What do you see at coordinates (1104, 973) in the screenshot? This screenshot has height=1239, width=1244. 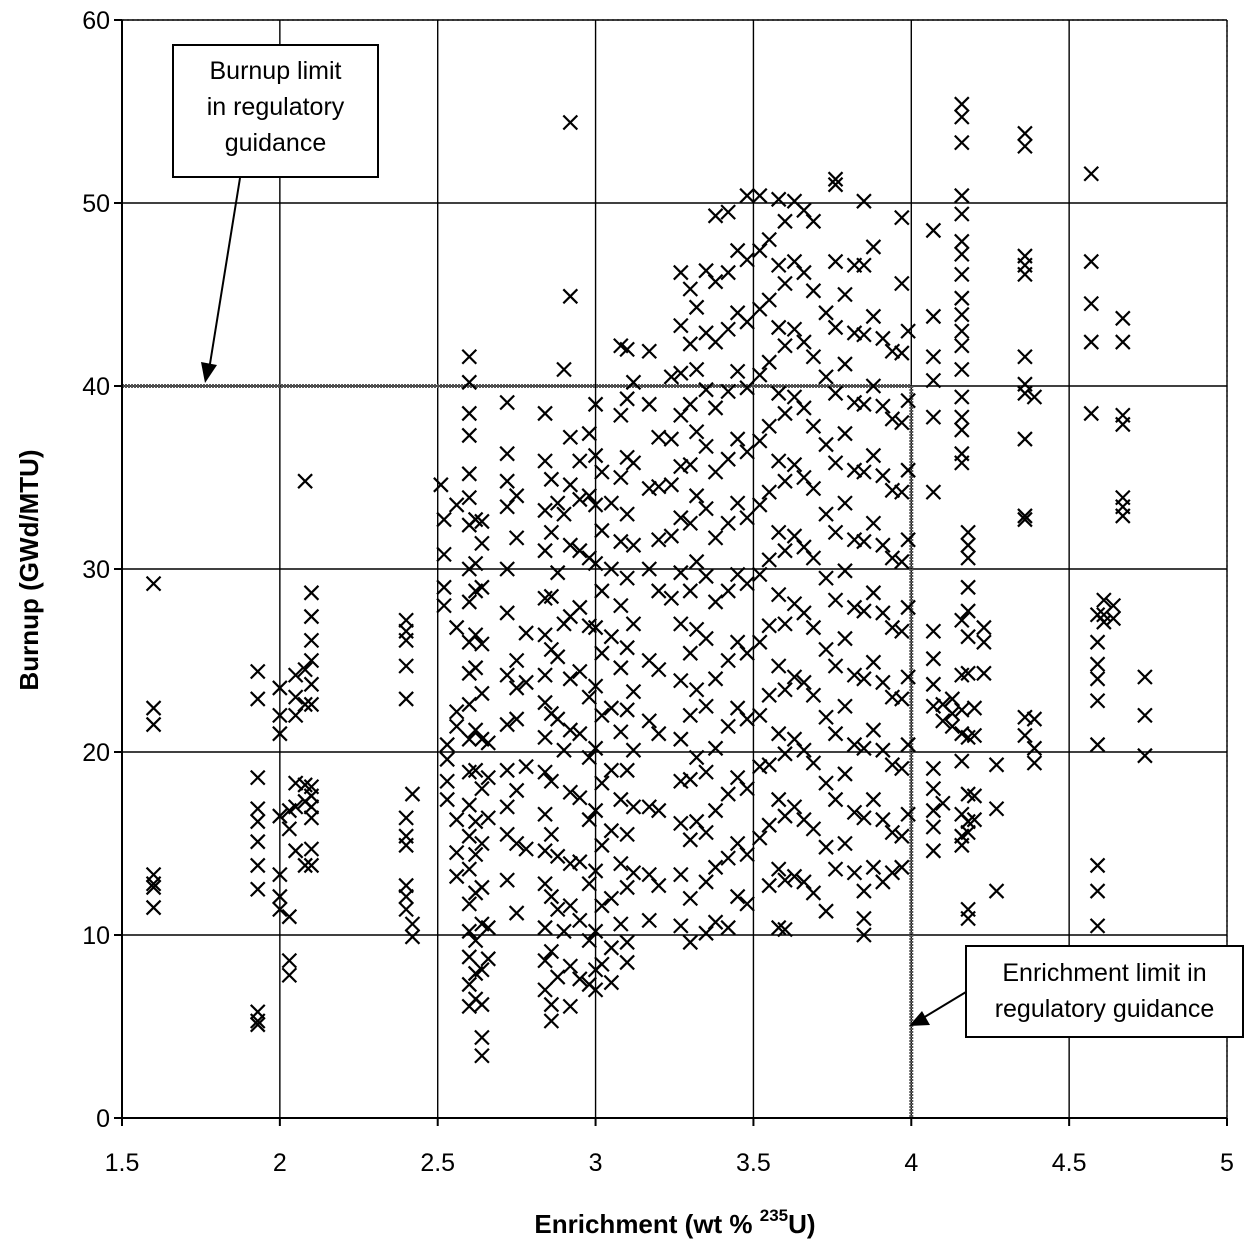 I see `enrichment-callout-line: Enrichment limit in` at bounding box center [1104, 973].